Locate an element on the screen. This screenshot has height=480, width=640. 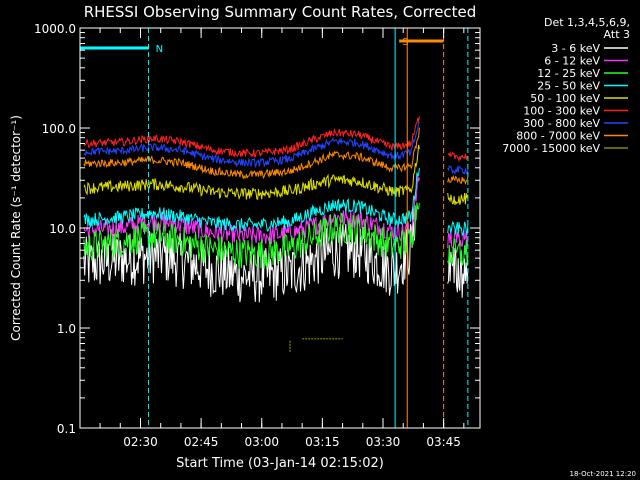
x-tick-label: 03:30 is located at coordinates (383, 442).